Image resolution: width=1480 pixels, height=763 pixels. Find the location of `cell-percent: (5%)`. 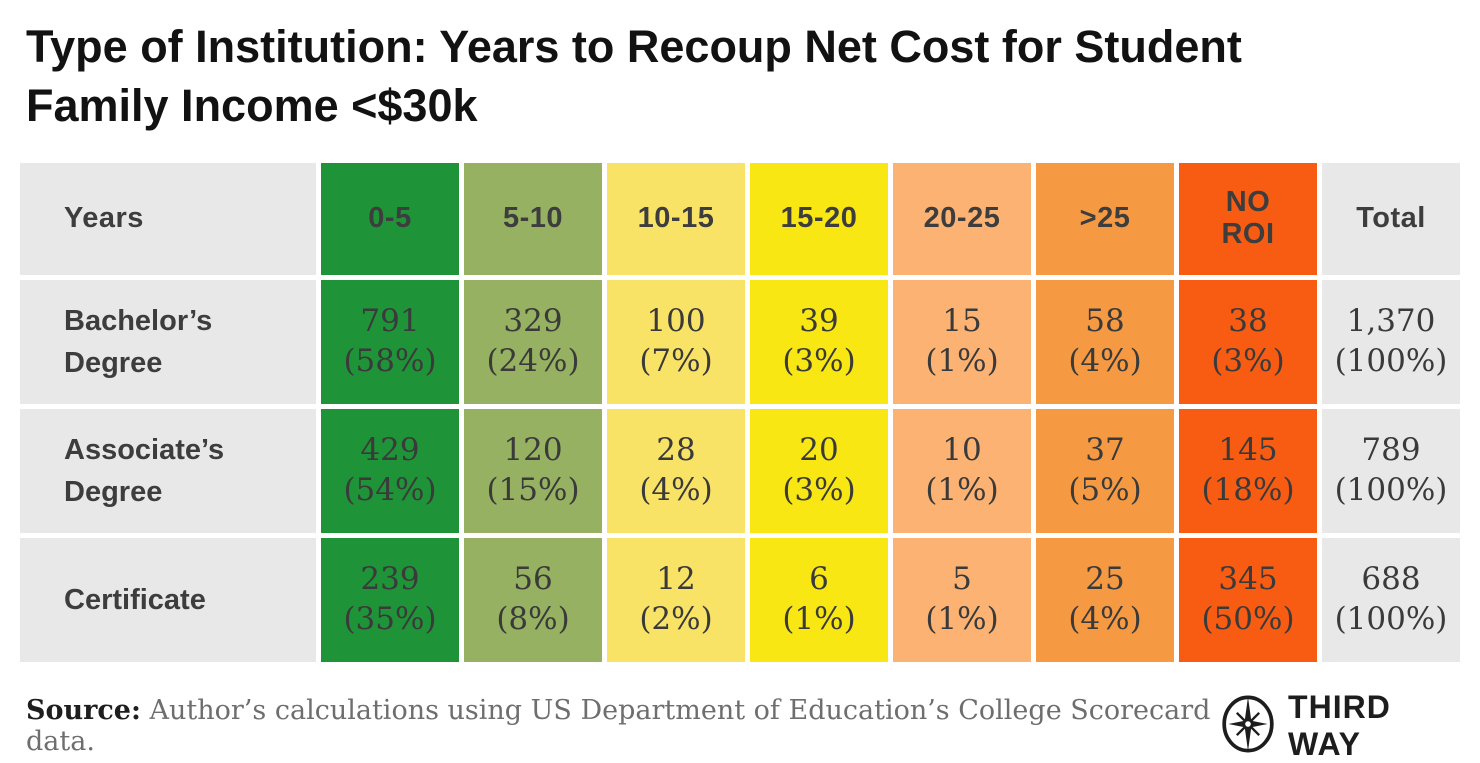

cell-percent: (5%) is located at coordinates (1105, 490).